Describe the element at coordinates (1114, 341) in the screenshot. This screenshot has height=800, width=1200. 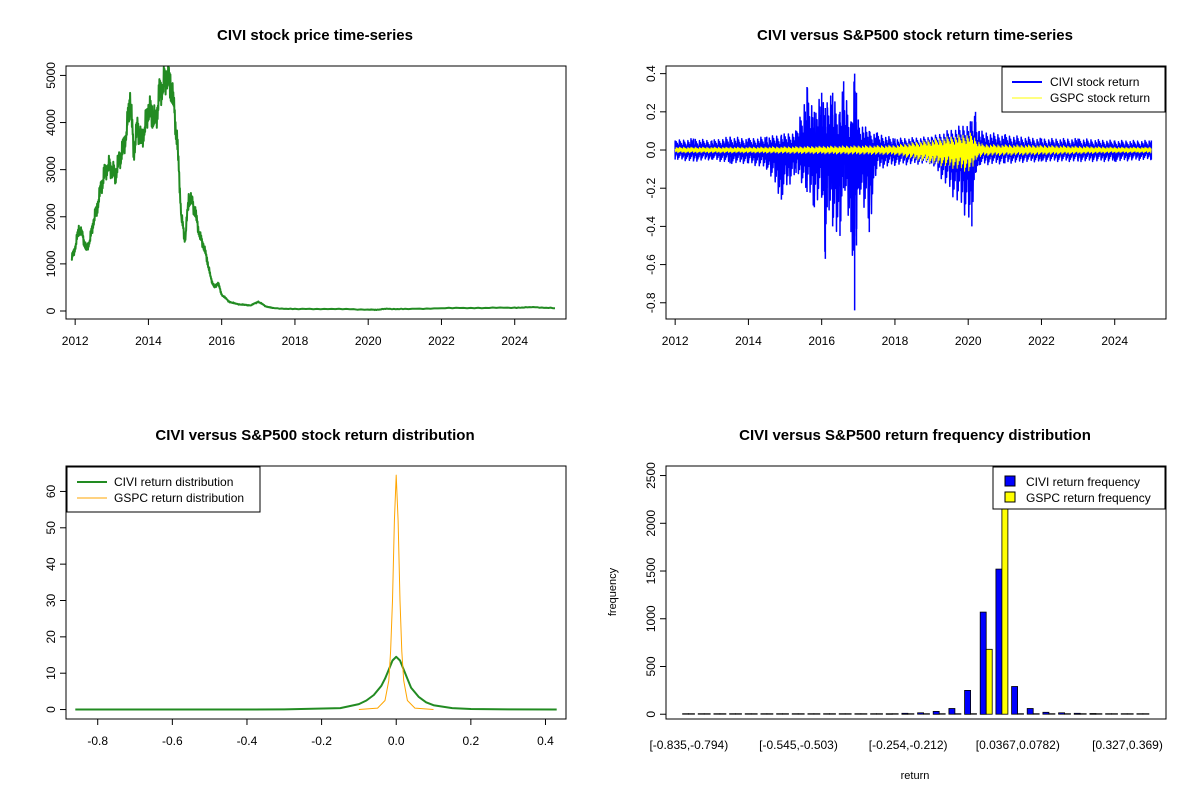
I see `return-x-tick-label: 2024` at that location.